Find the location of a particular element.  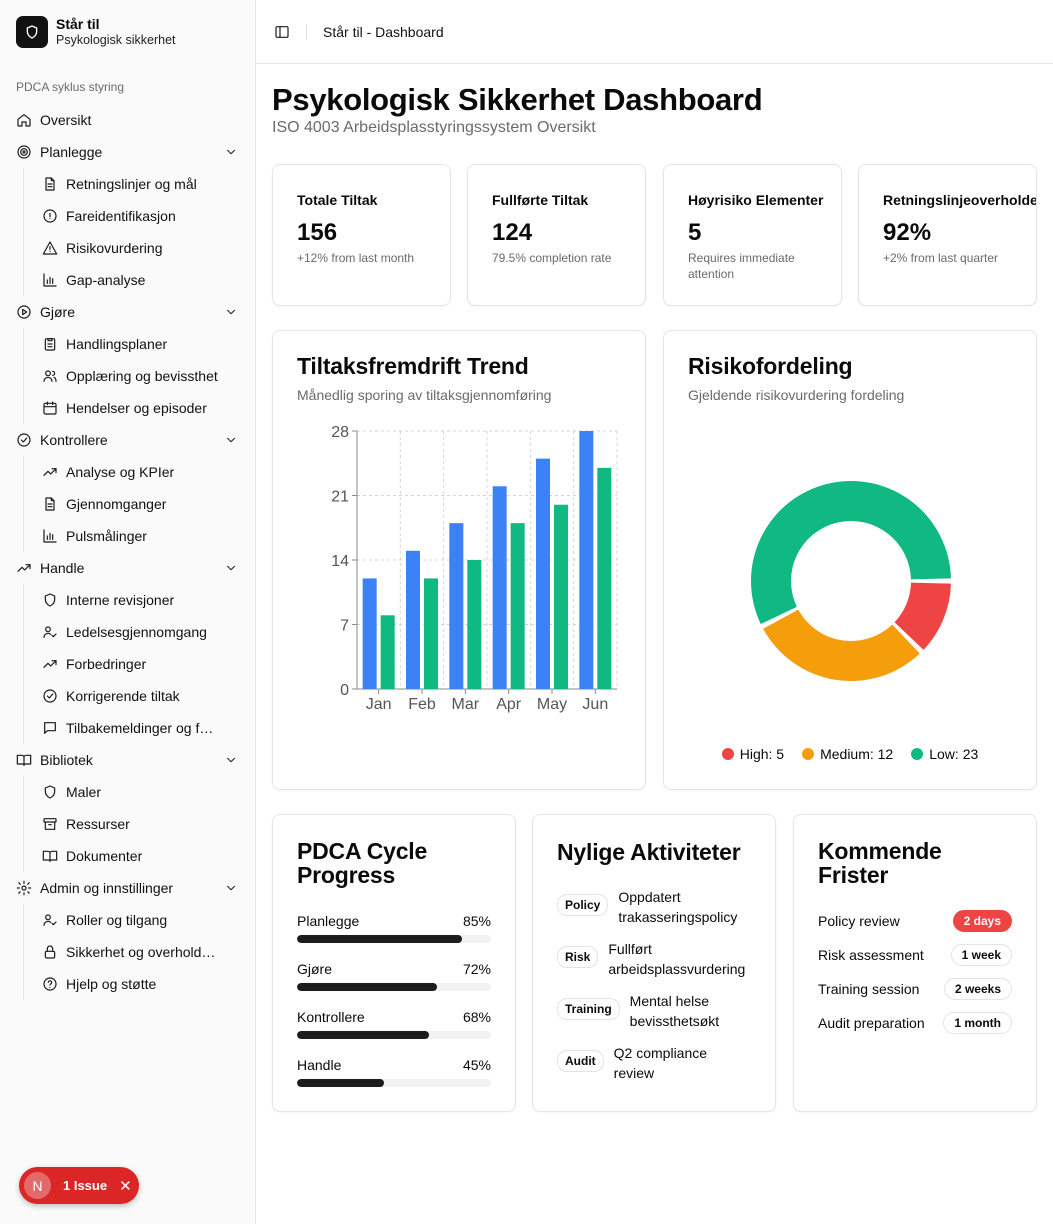

sidebar-subitem: Gap-analyse is located at coordinates (145, 280).